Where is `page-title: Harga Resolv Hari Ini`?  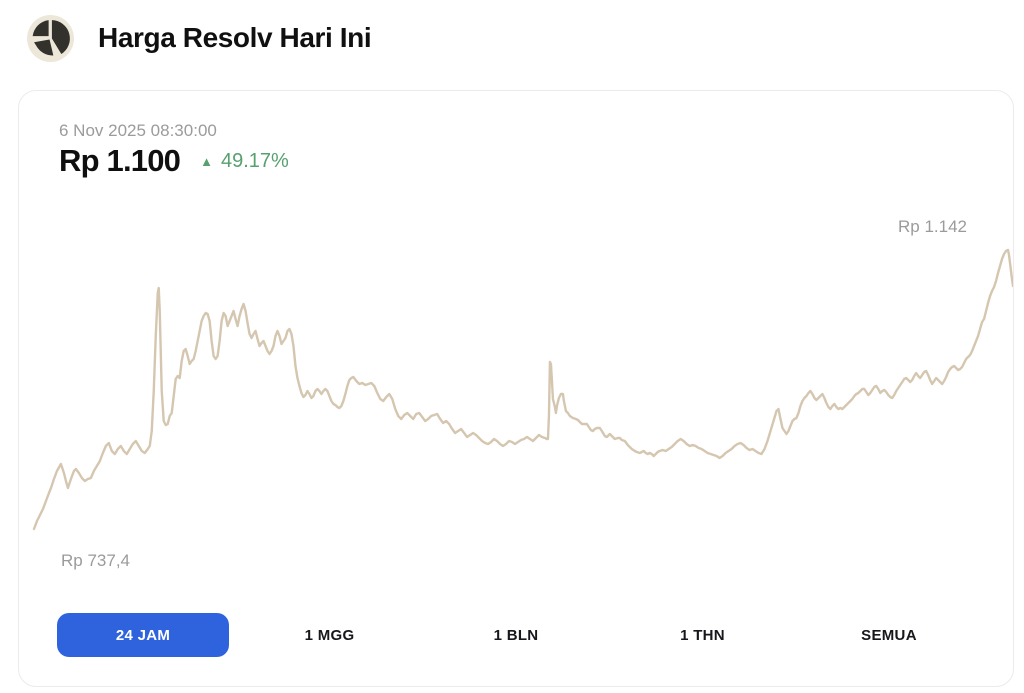
page-title: Harga Resolv Hari Ini is located at coordinates (235, 37).